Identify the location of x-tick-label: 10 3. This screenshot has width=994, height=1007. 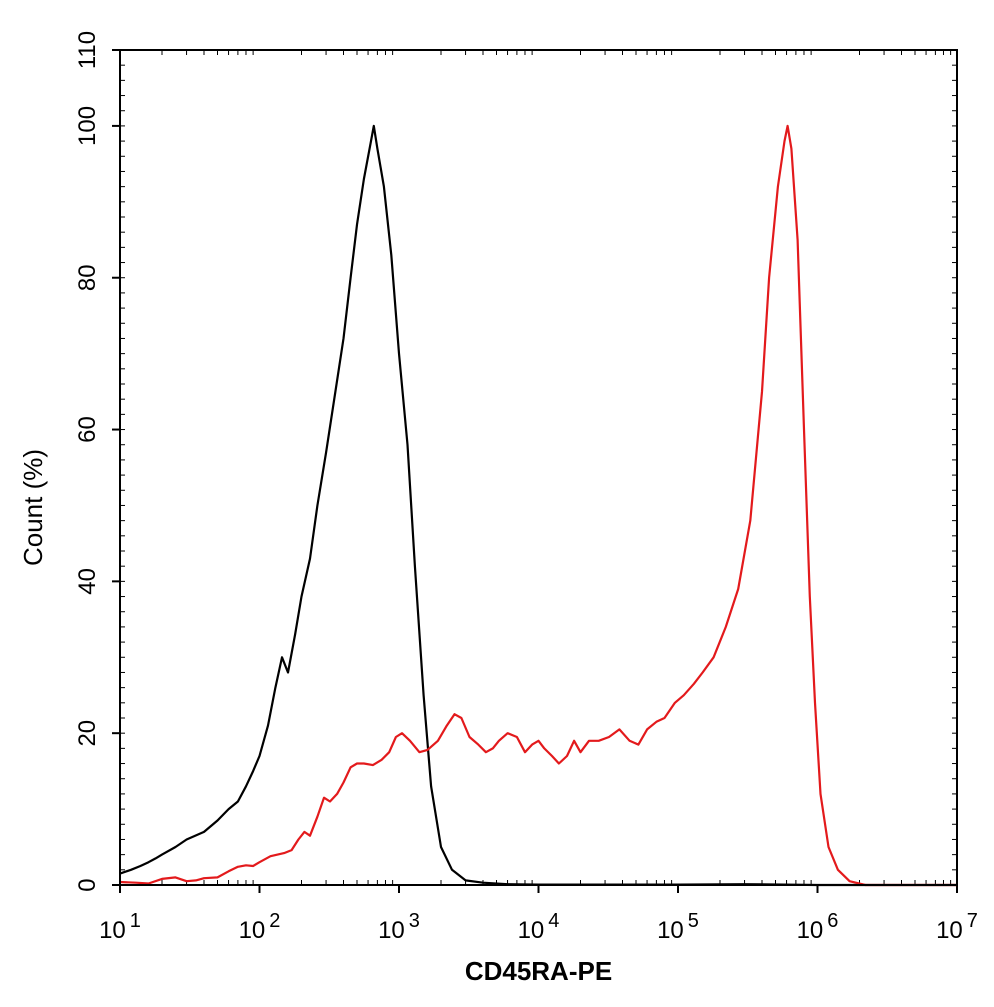
(399, 927).